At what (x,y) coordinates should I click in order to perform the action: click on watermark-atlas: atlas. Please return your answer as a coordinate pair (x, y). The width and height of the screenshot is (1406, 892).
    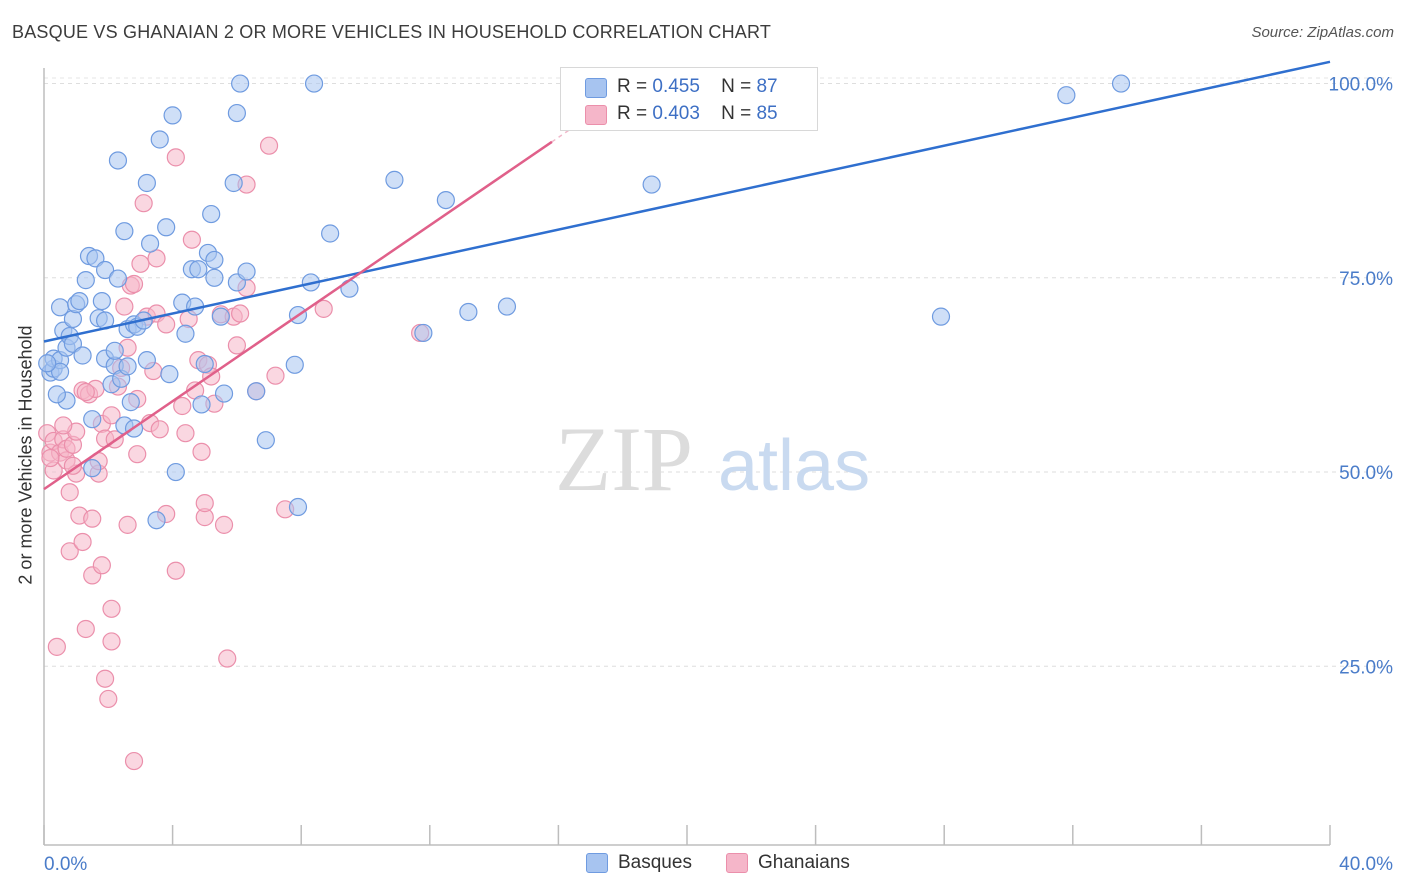
    Looking at the image, I should click on (794, 466).